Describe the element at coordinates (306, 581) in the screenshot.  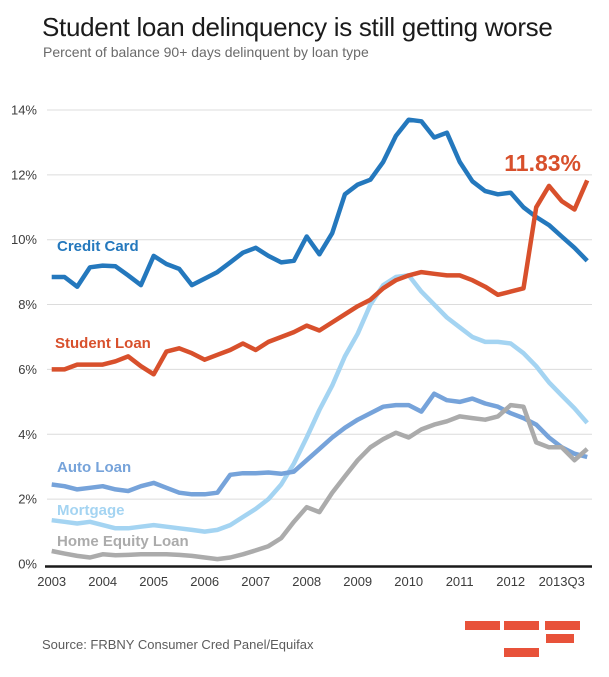
I see `x-tick-label: 2008` at that location.